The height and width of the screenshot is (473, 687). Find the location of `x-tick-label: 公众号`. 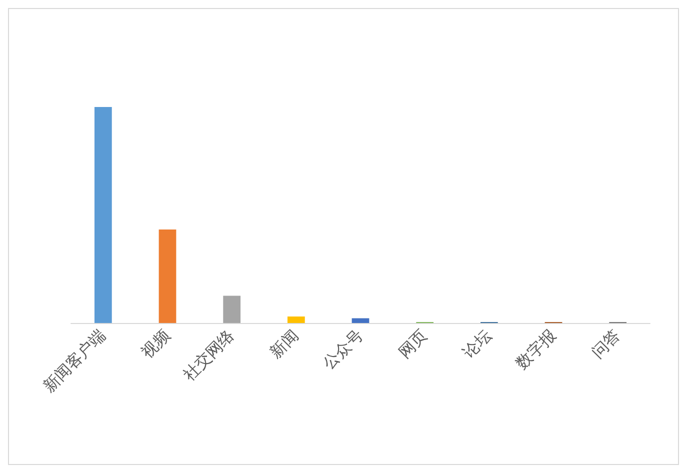

x-tick-label: 公众号 is located at coordinates (343, 349).